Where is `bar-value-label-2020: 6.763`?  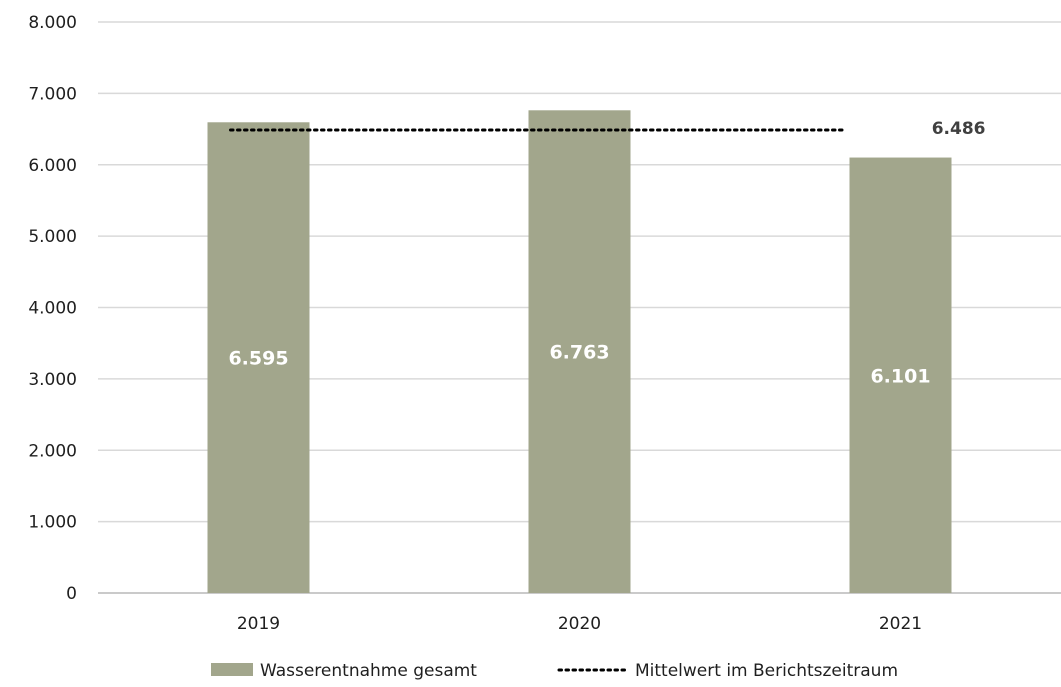 bar-value-label-2020: 6.763 is located at coordinates (579, 353).